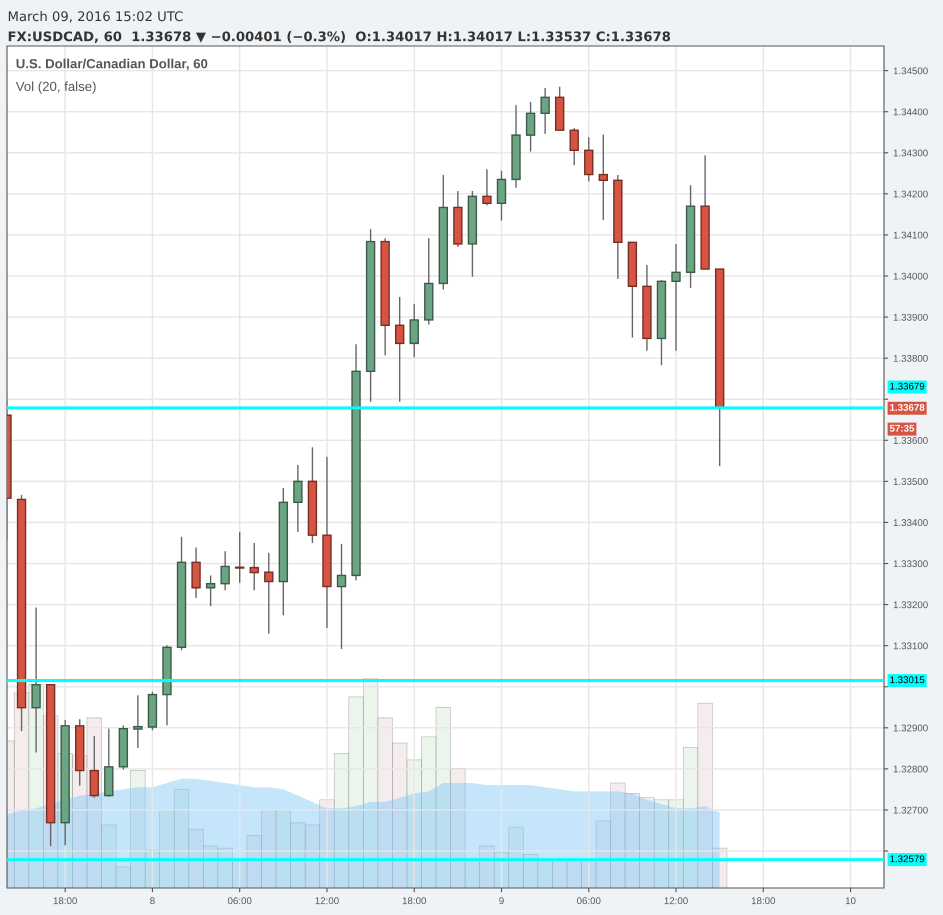 The width and height of the screenshot is (943, 915). What do you see at coordinates (911, 317) in the screenshot?
I see `y-tick-label: 1.33900` at bounding box center [911, 317].